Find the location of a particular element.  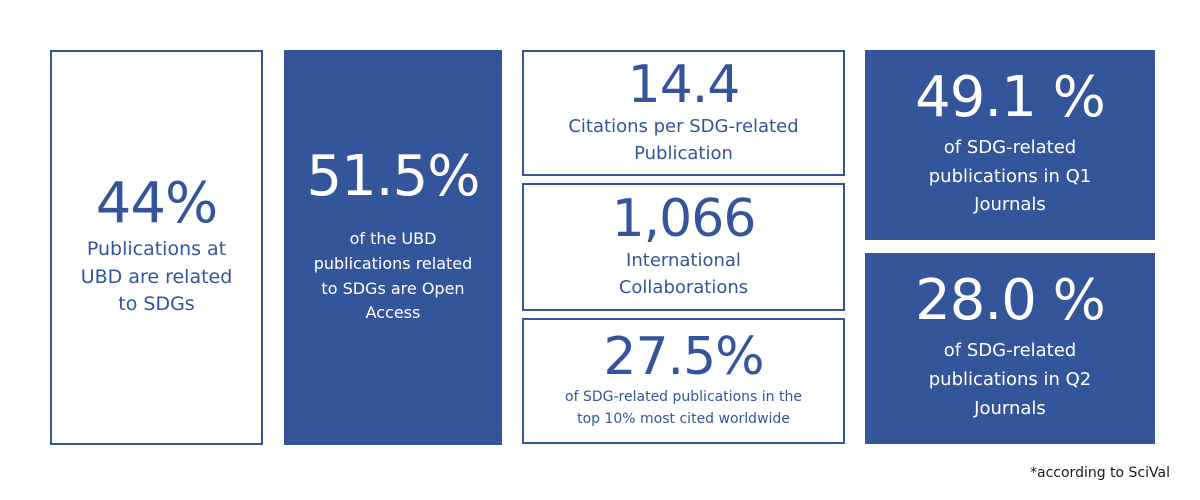

stat-value: 44% is located at coordinates (156, 204).